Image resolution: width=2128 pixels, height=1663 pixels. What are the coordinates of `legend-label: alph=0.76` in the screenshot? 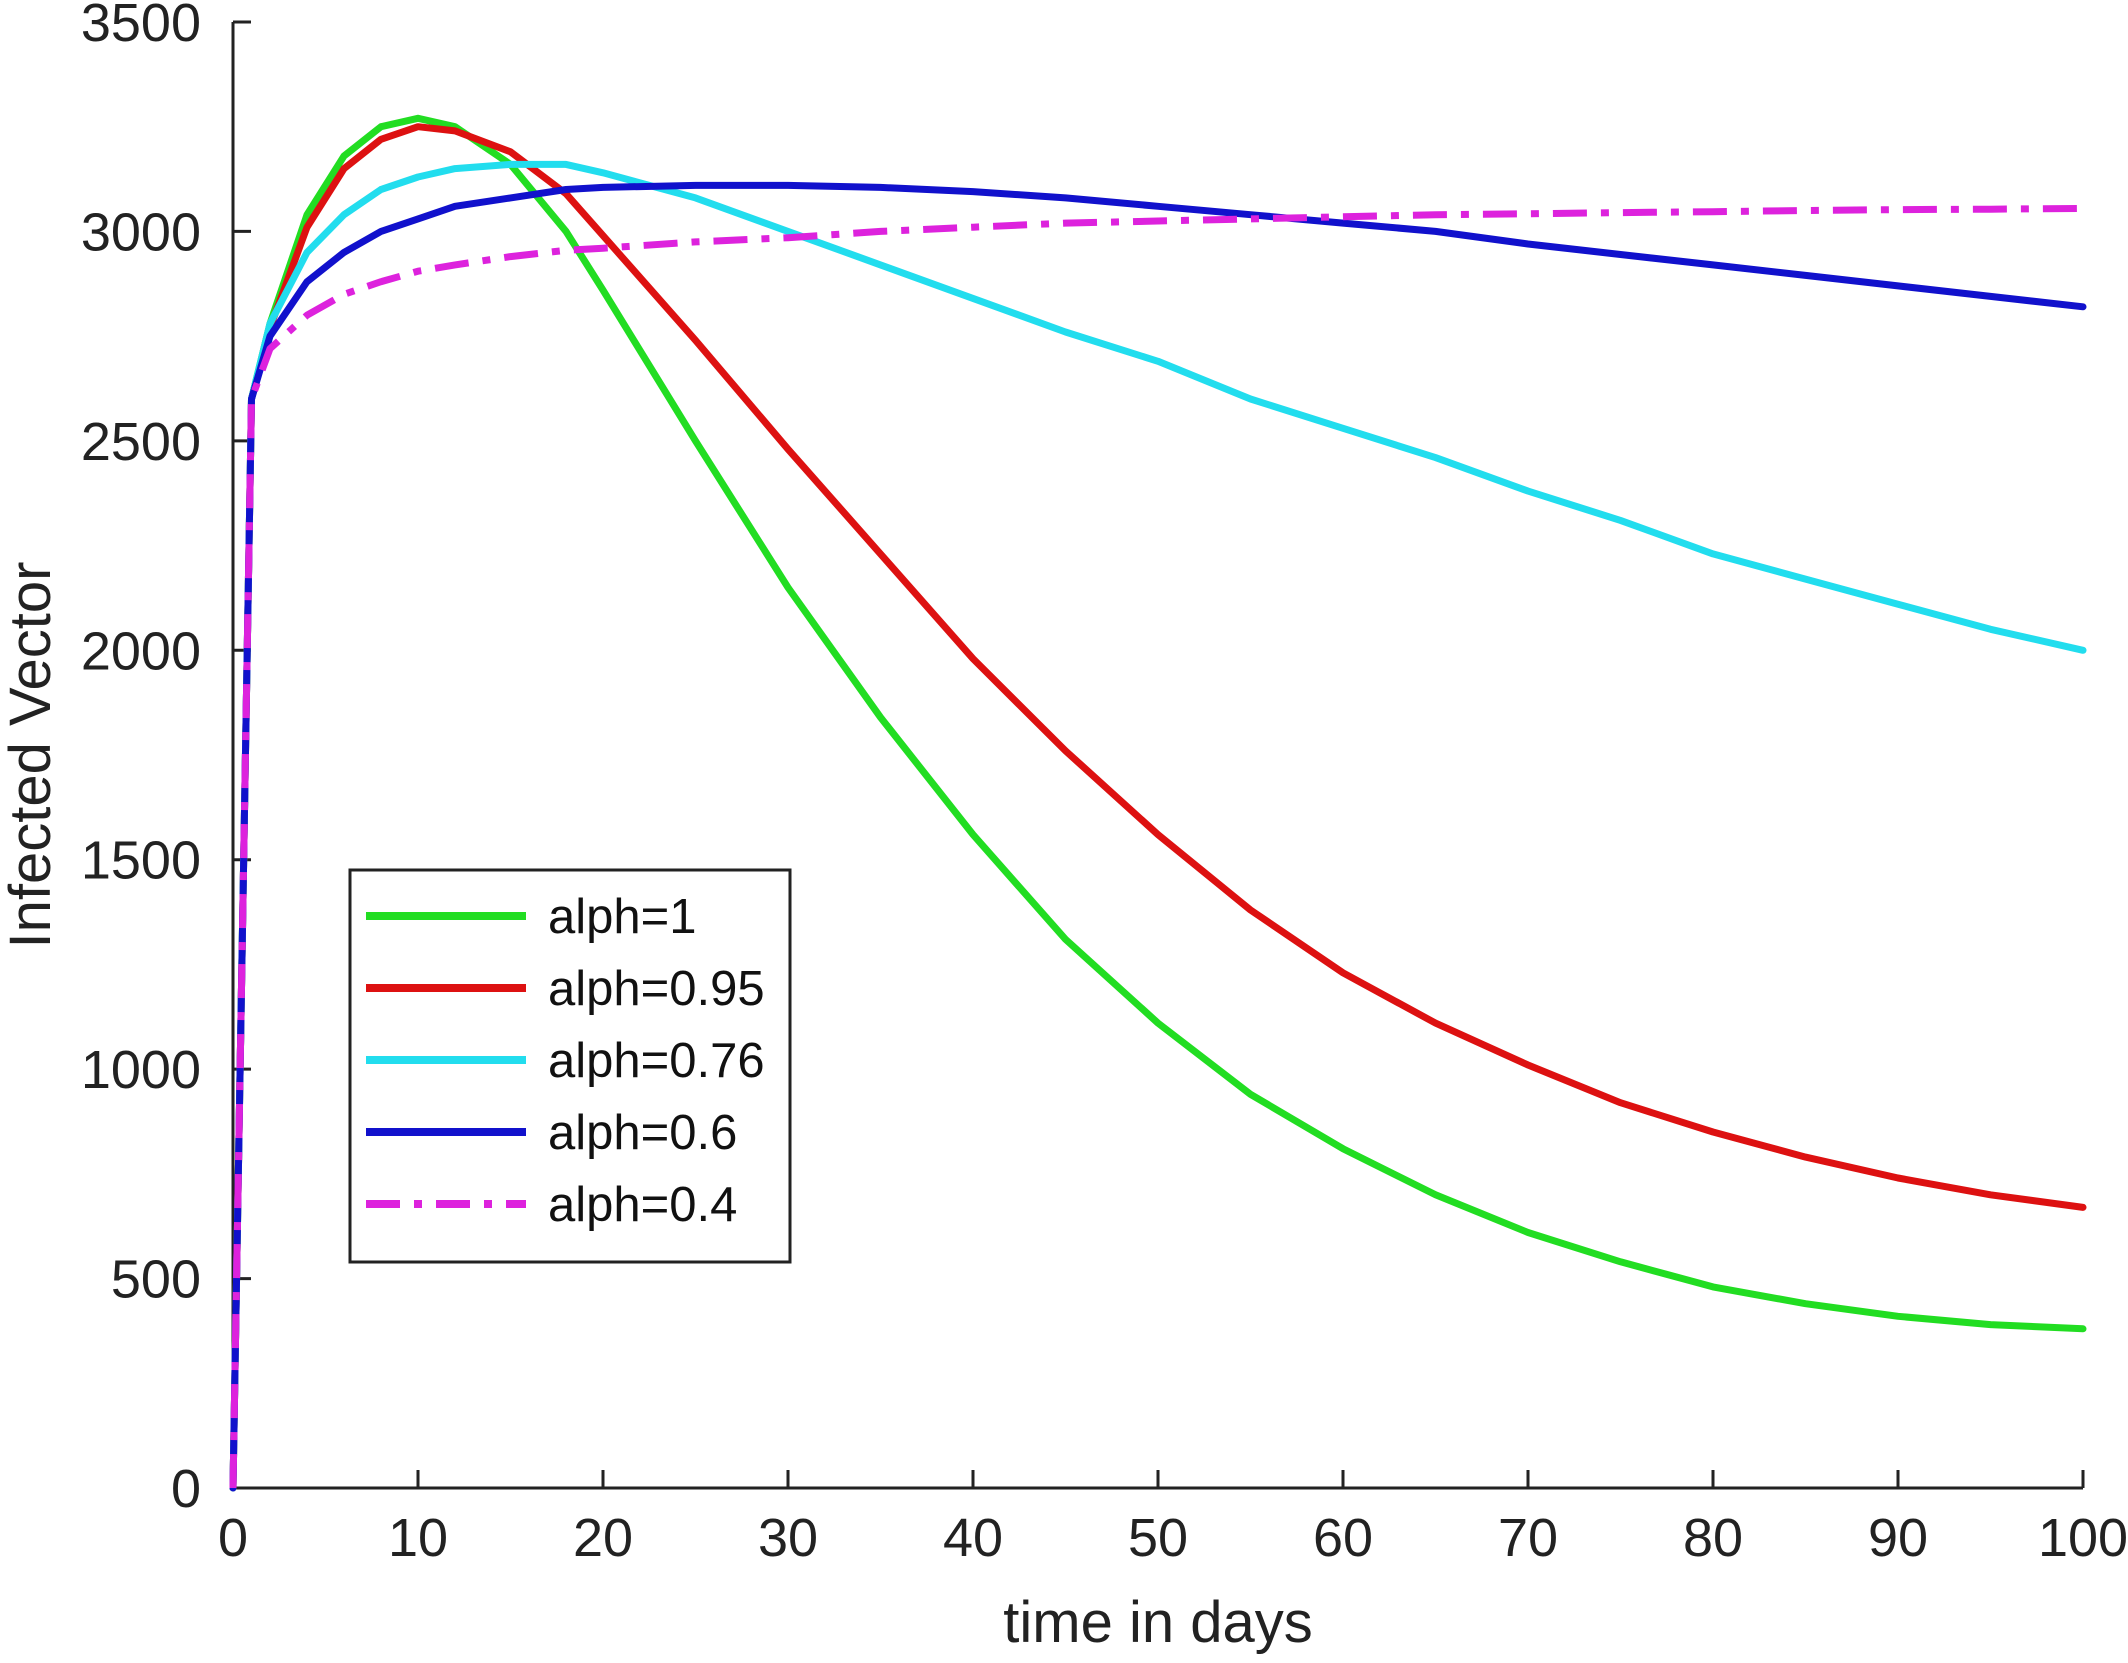 It's located at (656, 1061).